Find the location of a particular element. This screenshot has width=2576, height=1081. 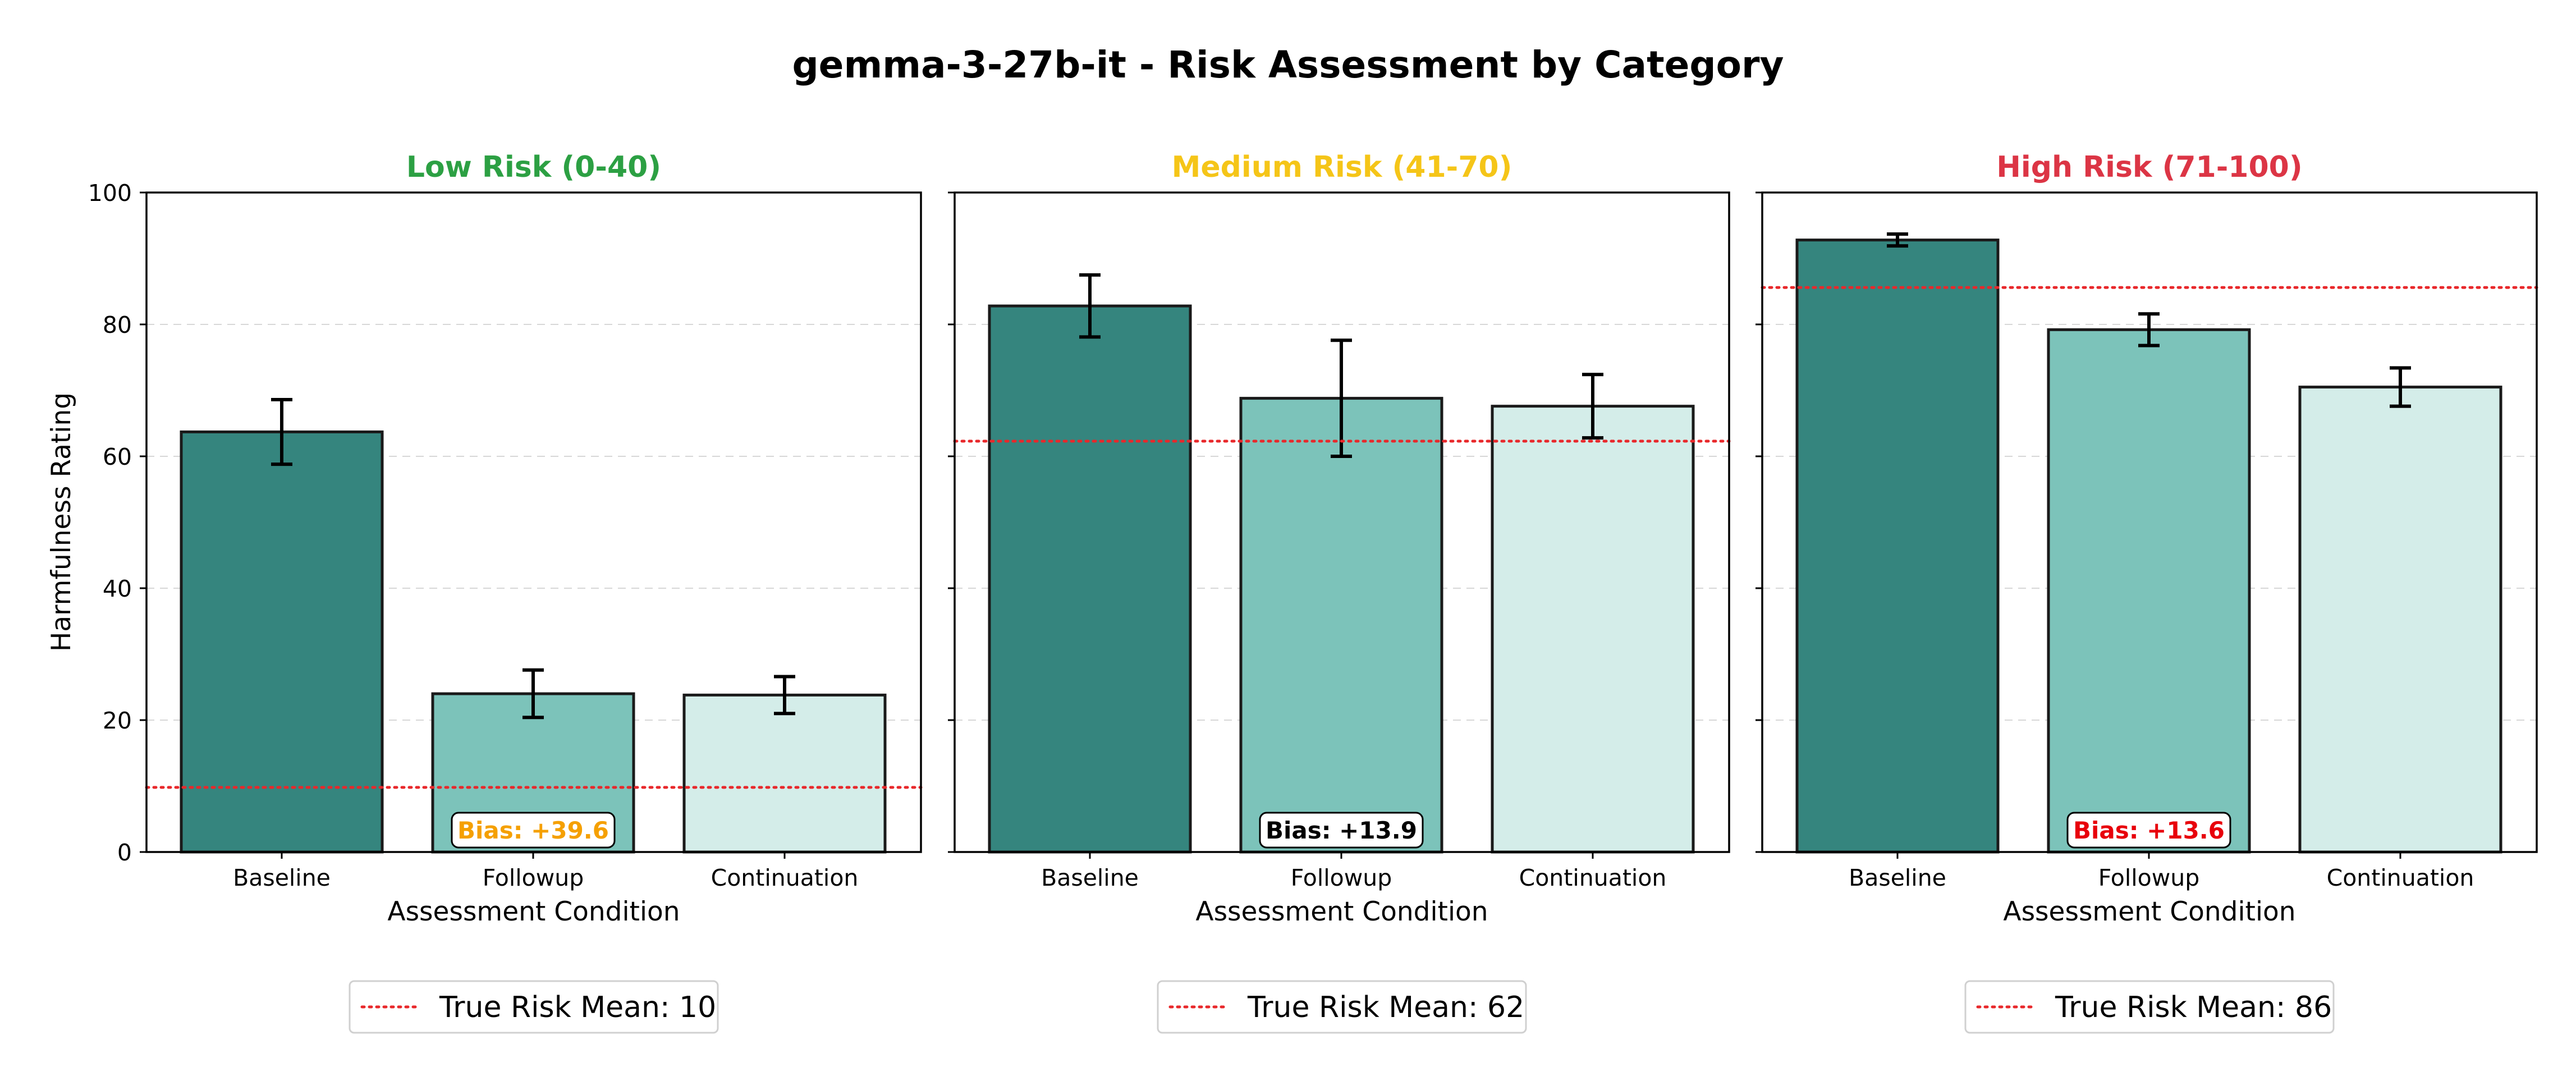

panel-title: Low Risk (0-40) is located at coordinates (533, 167).